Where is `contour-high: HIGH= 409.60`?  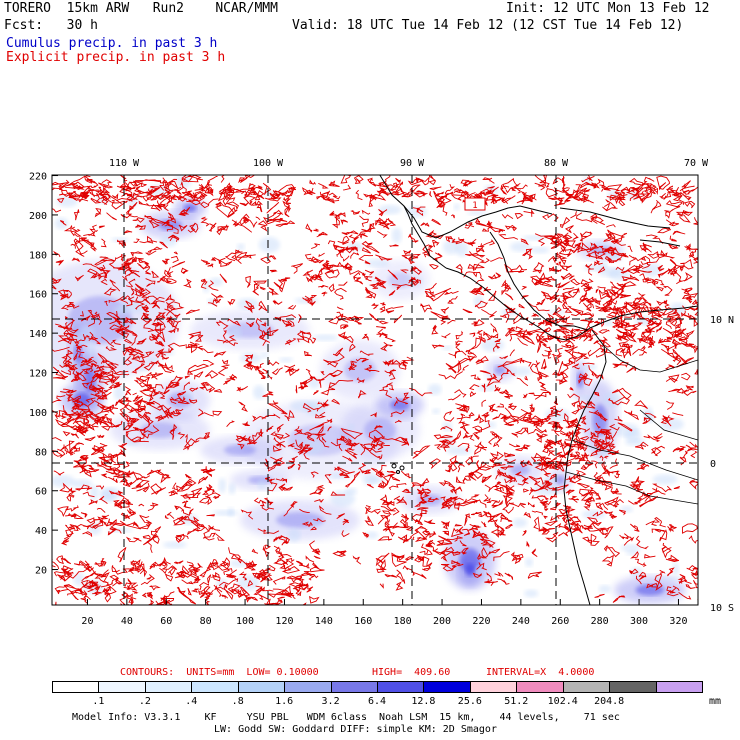
contour-high: HIGH= 409.60 is located at coordinates (411, 672).